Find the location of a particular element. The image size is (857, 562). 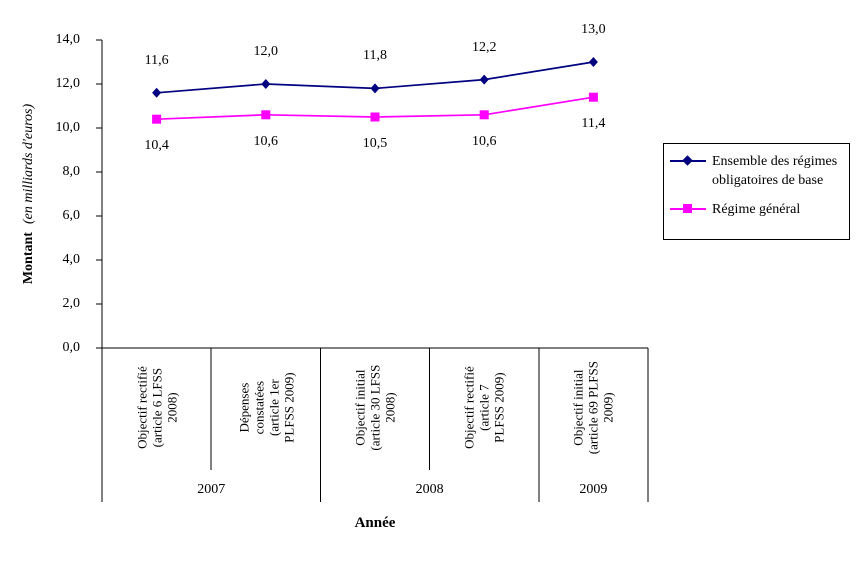

category-label-cell: Objectif initial (article 69 PLFSS 2009) is located at coordinates (593, 410).